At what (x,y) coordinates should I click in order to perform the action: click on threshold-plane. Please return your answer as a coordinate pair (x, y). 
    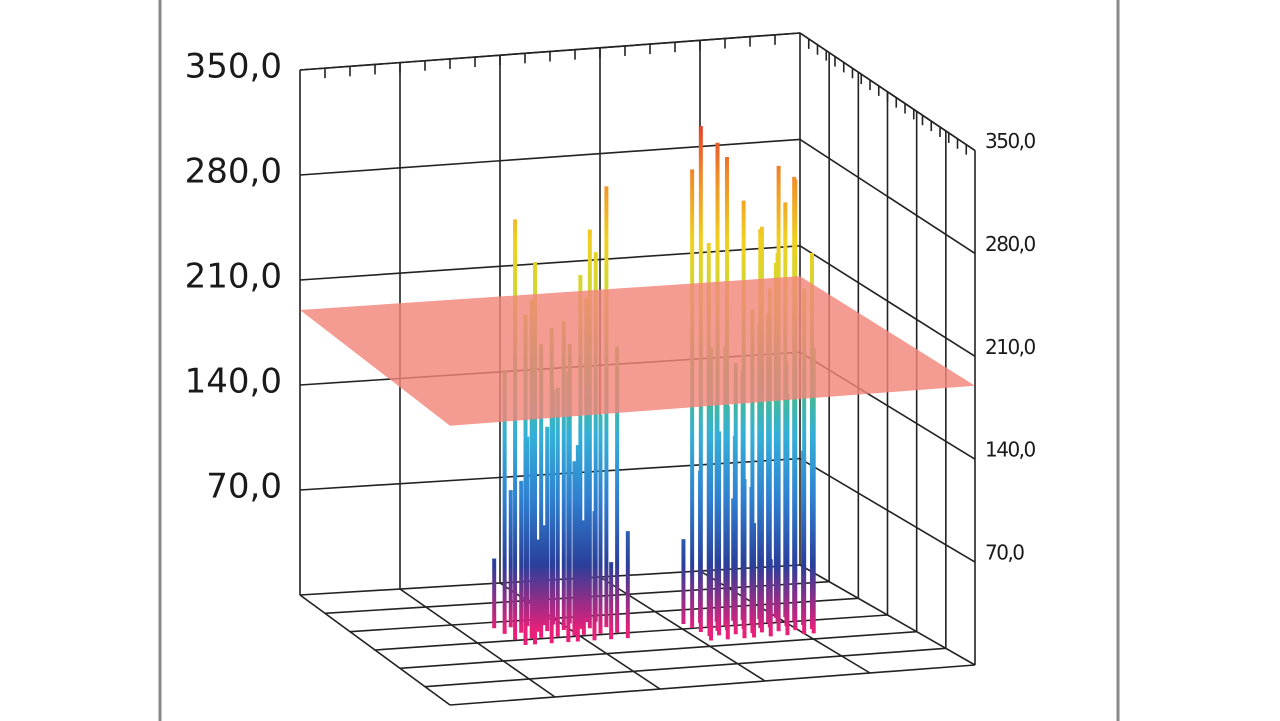
    Looking at the image, I should click on (637, 351).